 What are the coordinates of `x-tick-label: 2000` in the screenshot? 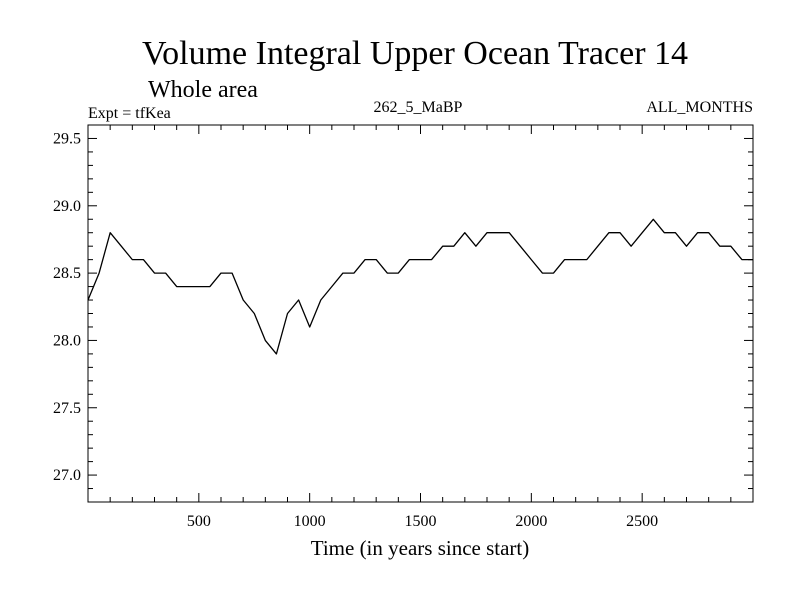 It's located at (531, 521).